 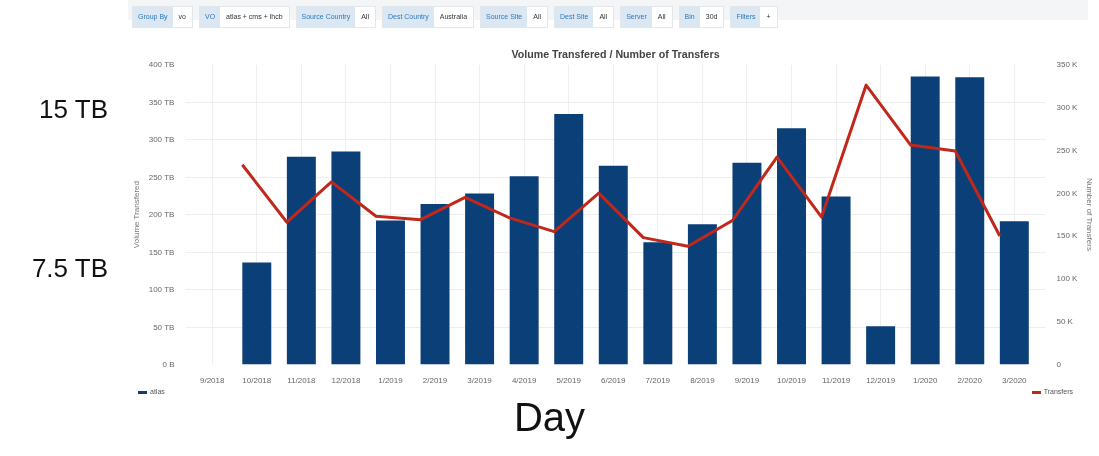 I want to click on x-tick-label: 5/2019, so click(x=569, y=380).